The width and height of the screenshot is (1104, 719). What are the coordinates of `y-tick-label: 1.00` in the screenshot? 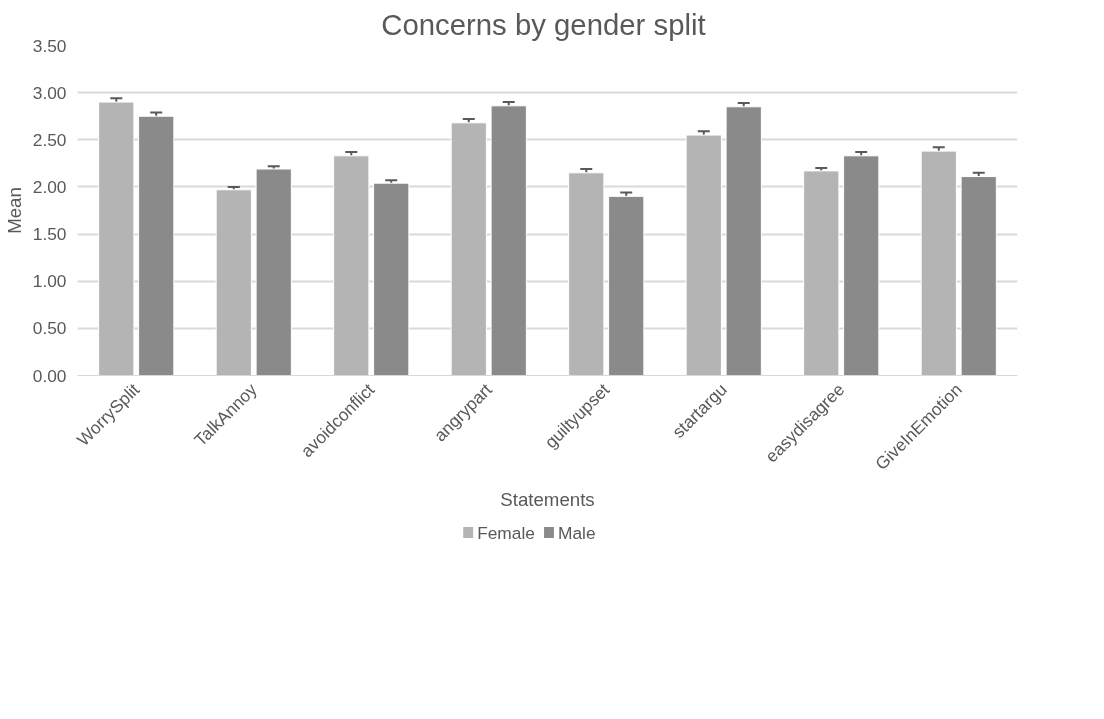 It's located at (49, 281).